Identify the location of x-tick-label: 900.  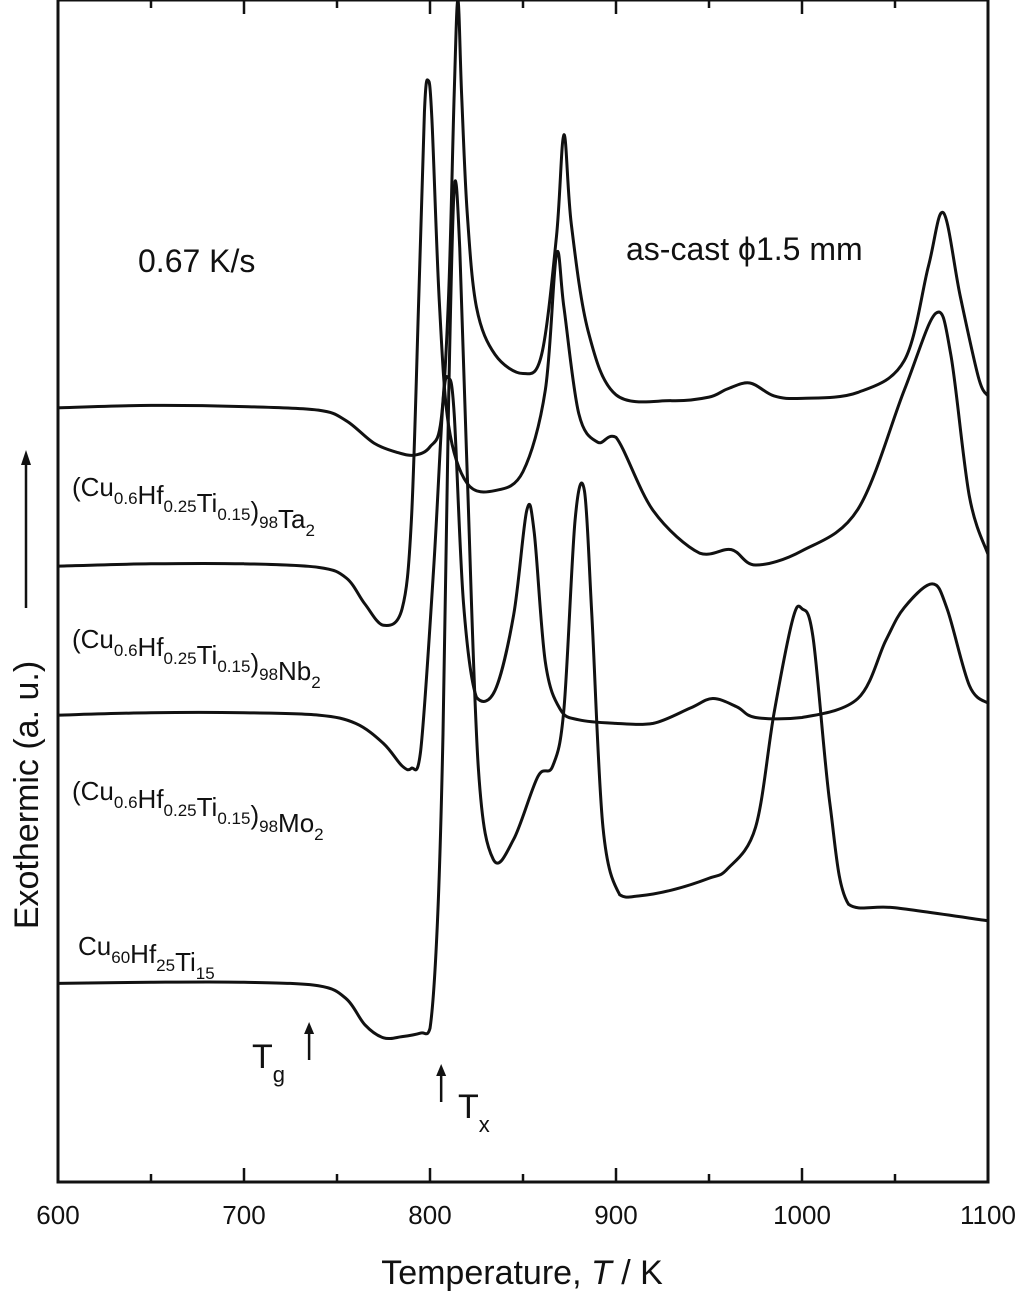
(615, 1215).